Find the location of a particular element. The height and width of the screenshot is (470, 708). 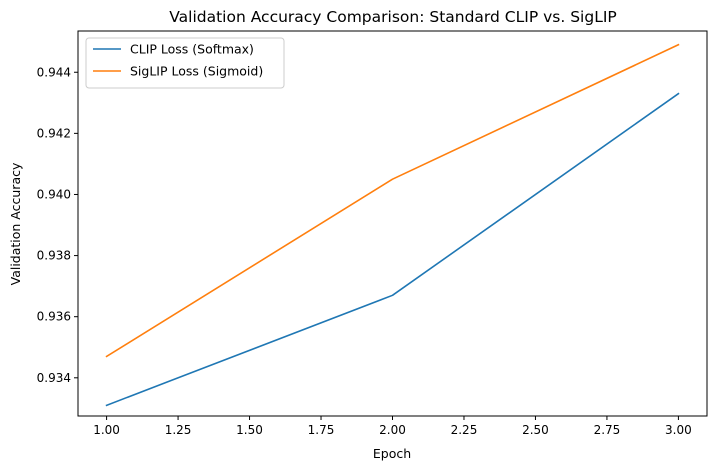

y-tick-label: 0.942 is located at coordinates (54, 133).